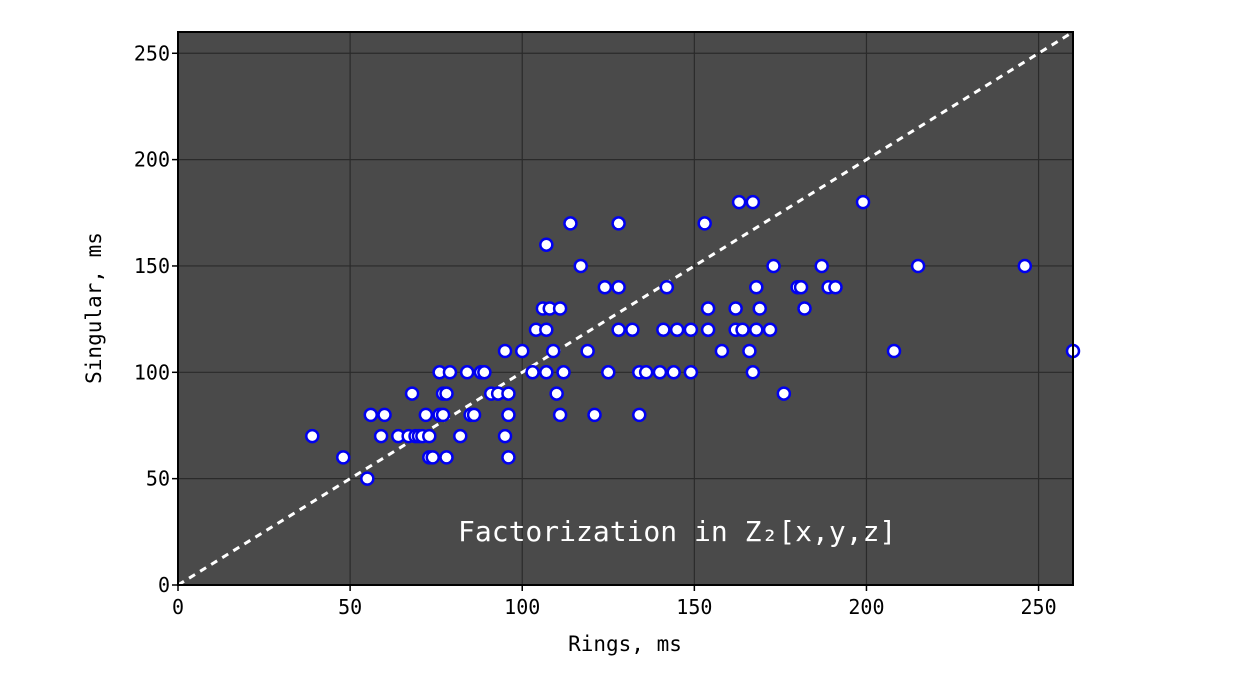  I want to click on x-axis-label: Rings, ms, so click(625, 644).